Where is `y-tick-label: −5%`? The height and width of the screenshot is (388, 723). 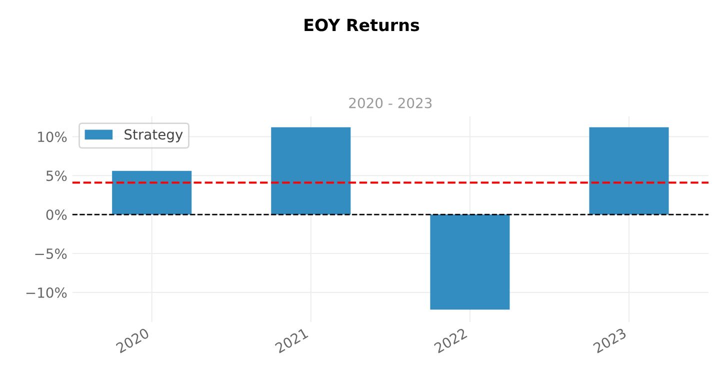 y-tick-label: −5% is located at coordinates (51, 253).